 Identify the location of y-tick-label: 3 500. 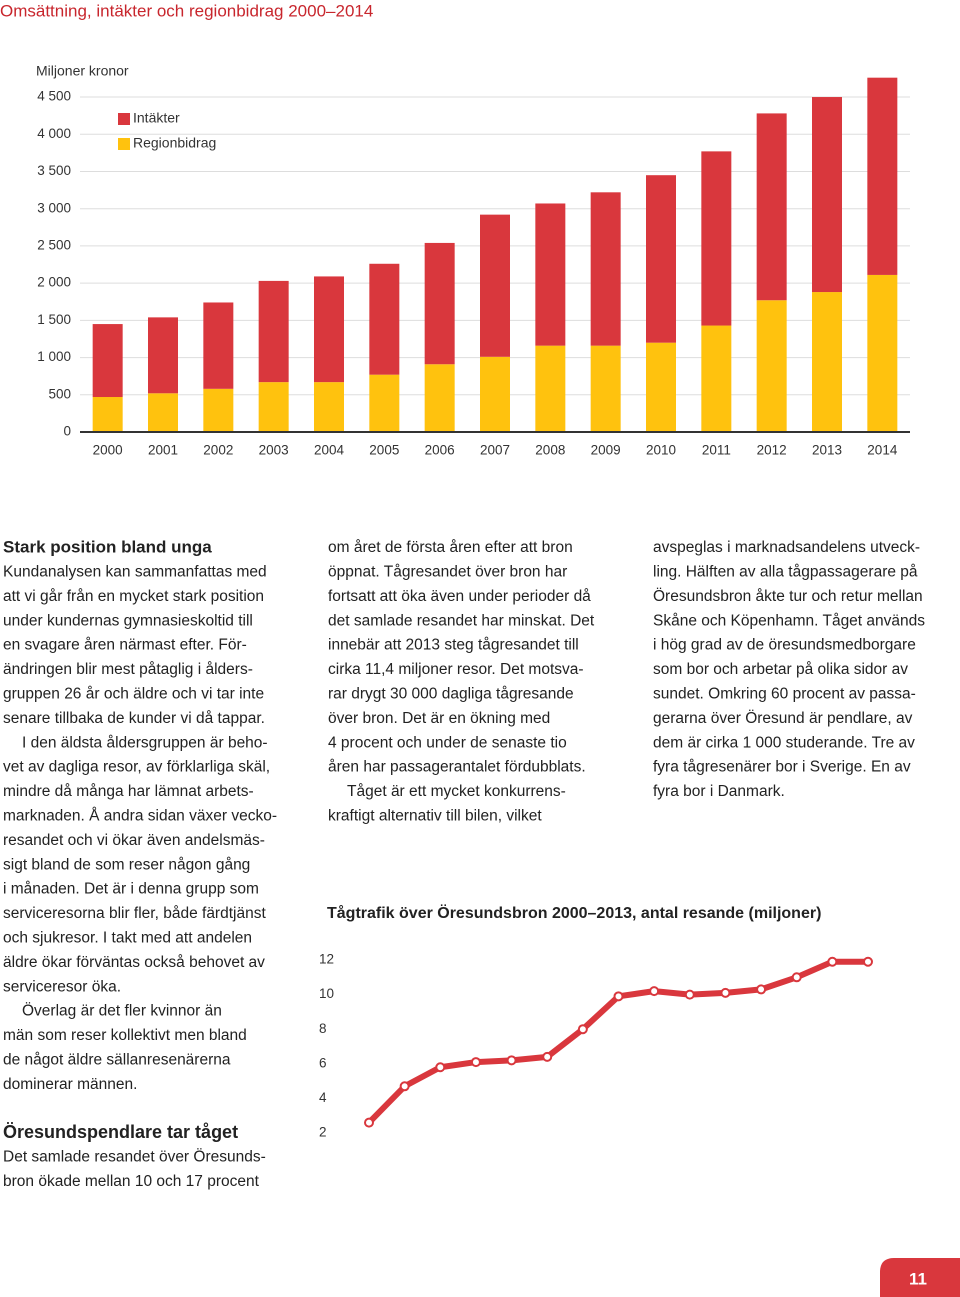
(54, 170).